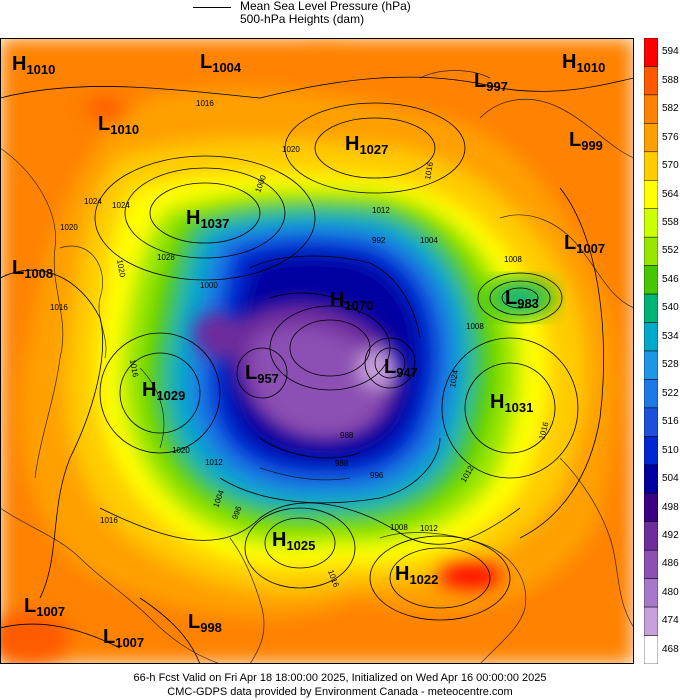 The width and height of the screenshot is (680, 700). What do you see at coordinates (325, 6) in the screenshot?
I see `legend-title-pressure: Mean Sea Level Pressure (hPa)` at bounding box center [325, 6].